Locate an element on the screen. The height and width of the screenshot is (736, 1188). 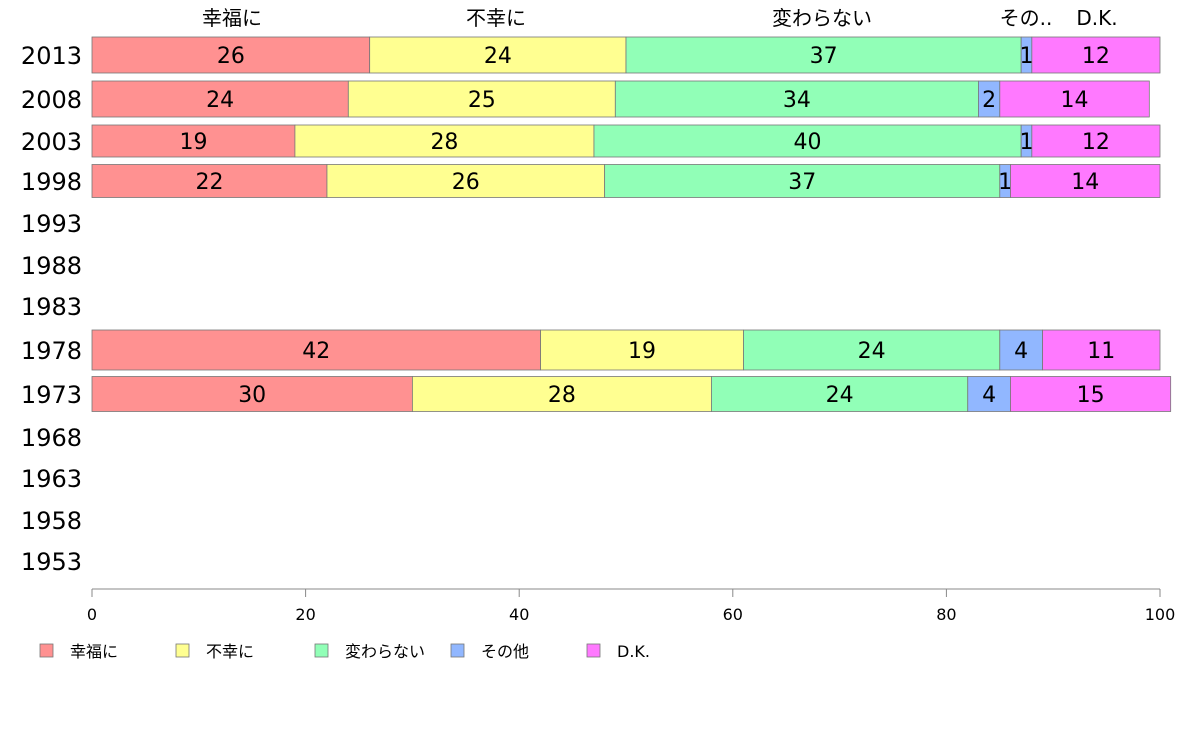
bar-value-label: 40 is located at coordinates (808, 142).